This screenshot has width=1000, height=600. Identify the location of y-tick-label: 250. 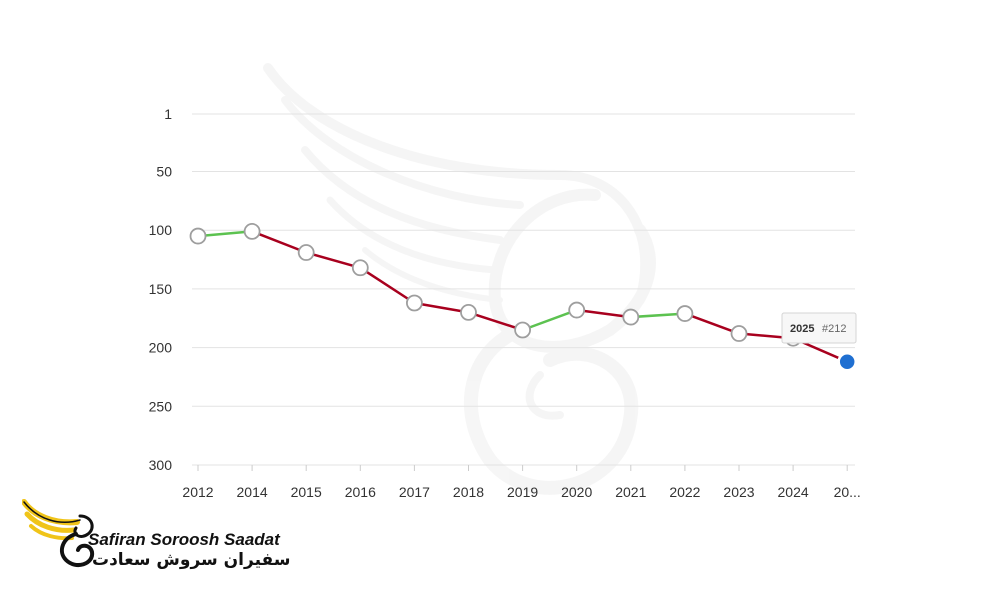
(161, 406).